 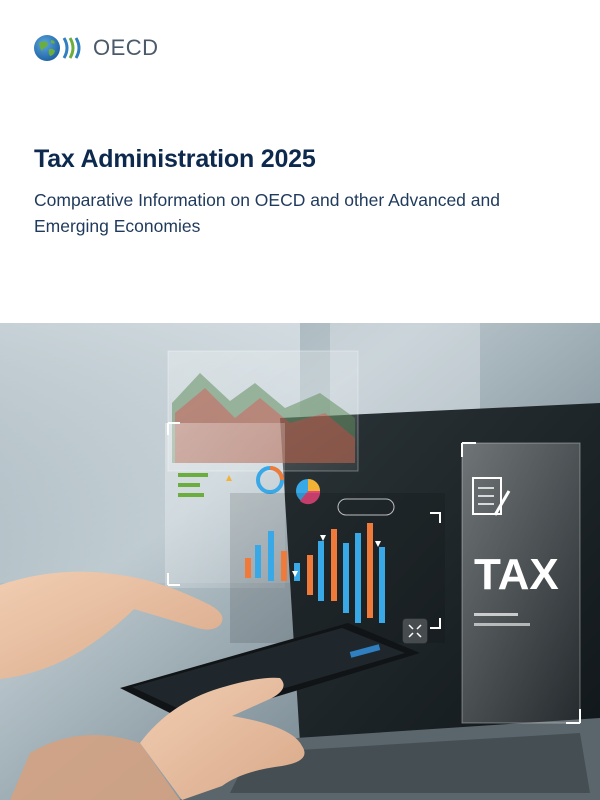 What do you see at coordinates (263, 411) in the screenshot?
I see `holo-area-chart` at bounding box center [263, 411].